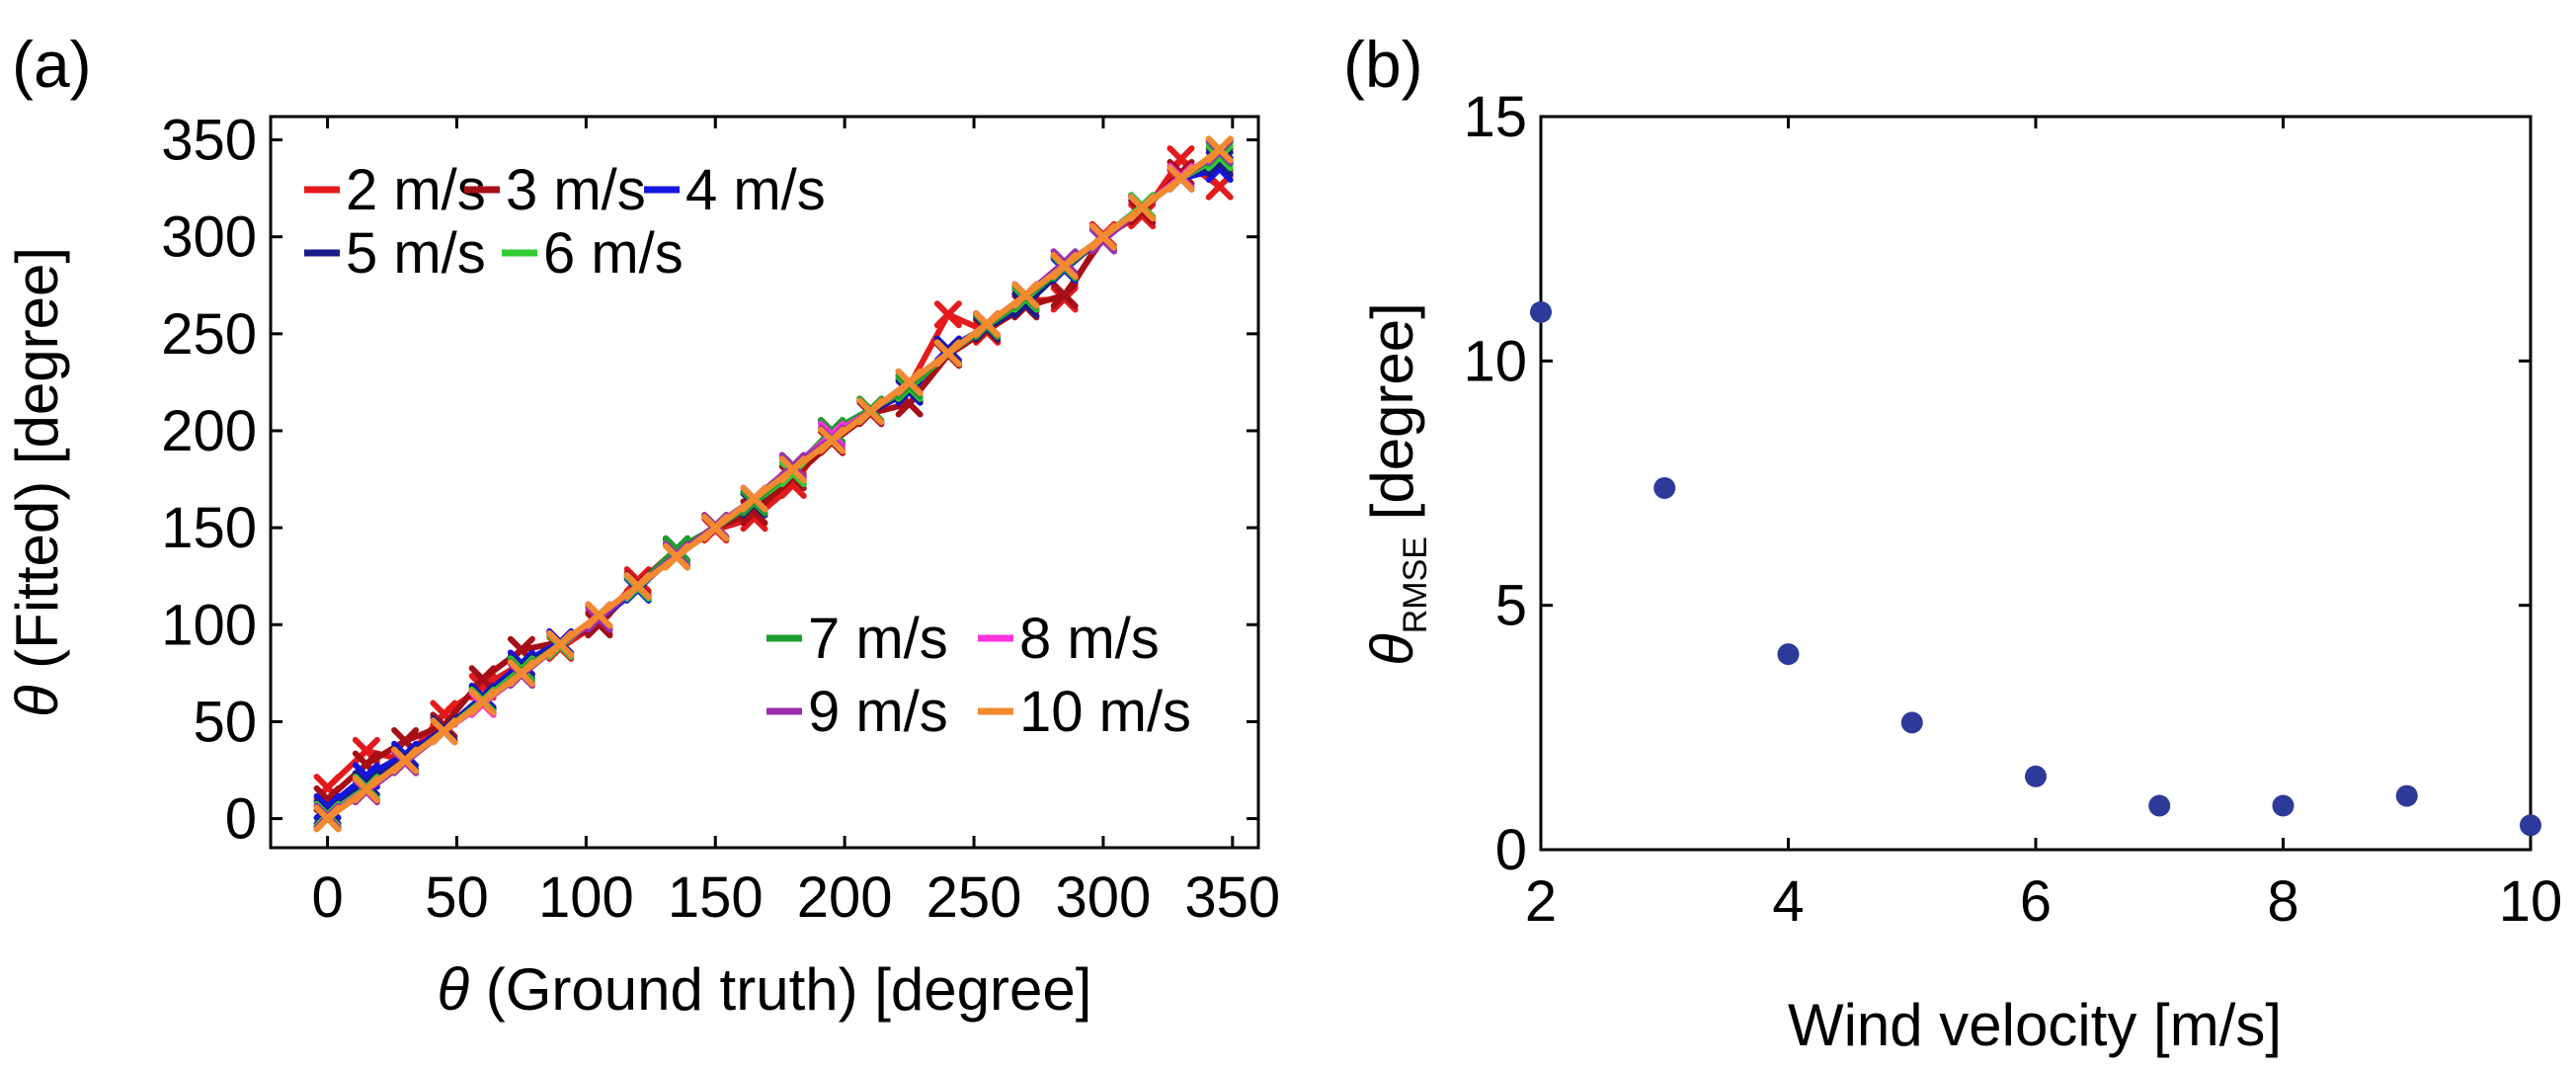 The width and height of the screenshot is (2576, 1070). I want to click on legend-label: 2 m/s, so click(416, 190).